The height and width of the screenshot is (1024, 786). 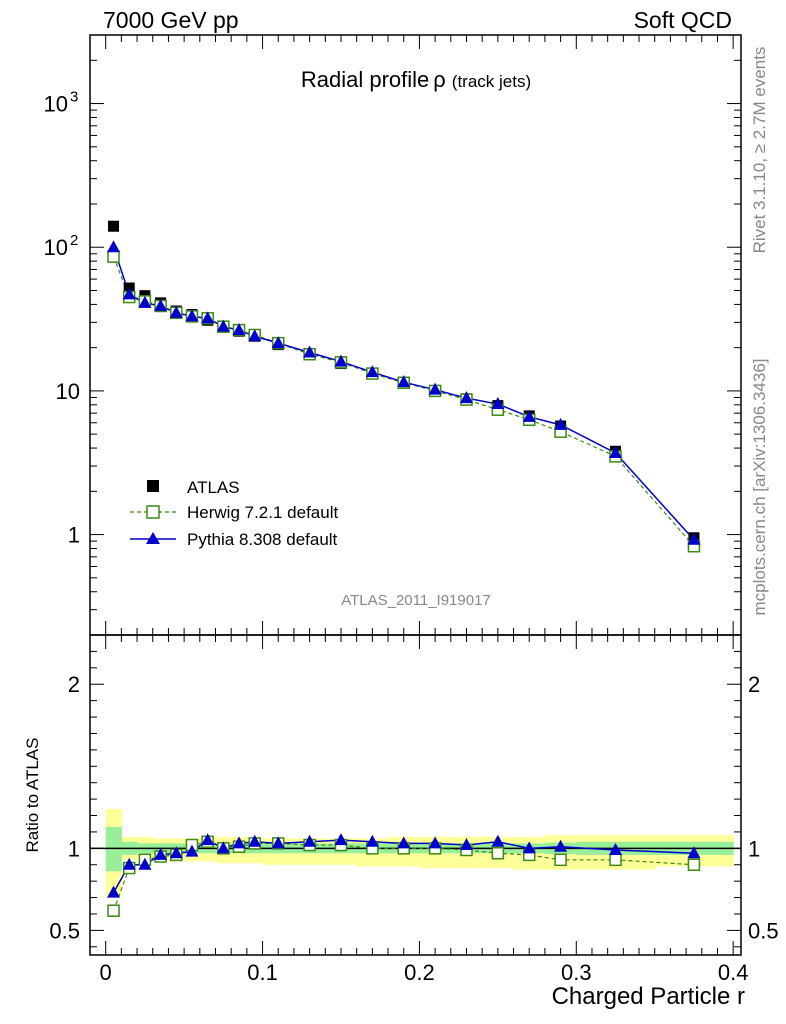 I want to click on y-tick-label-main: 1, so click(x=74, y=535).